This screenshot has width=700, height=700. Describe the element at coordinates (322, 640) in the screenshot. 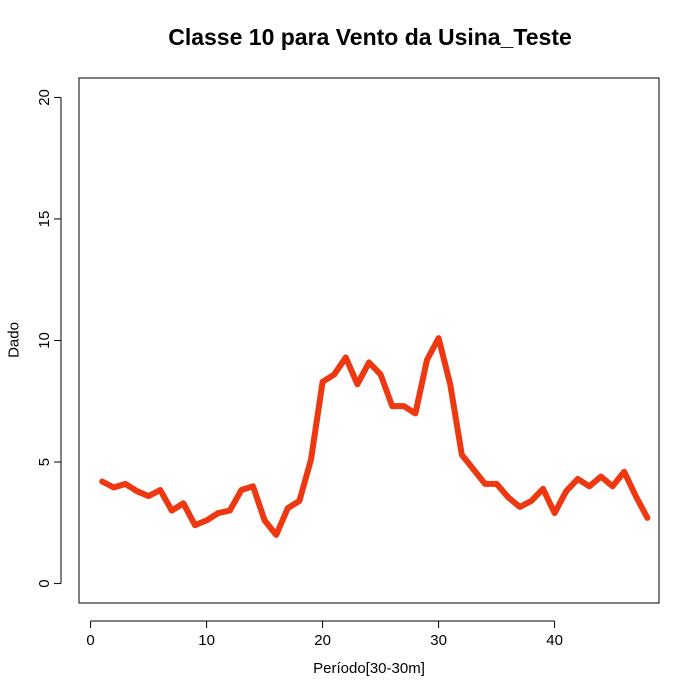

I see `x-tick-label: 20` at that location.